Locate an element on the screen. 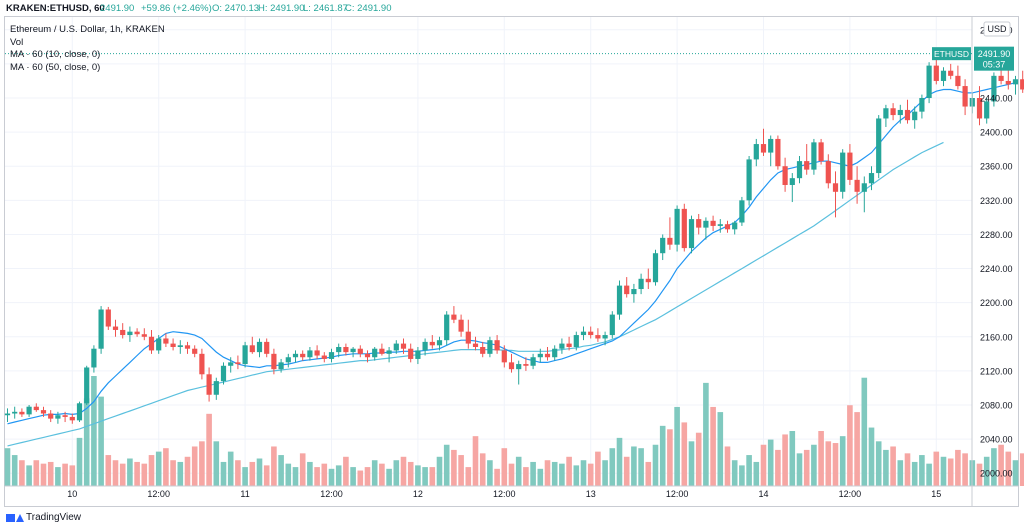  last-price: 2491.90 is located at coordinates (117, 8).